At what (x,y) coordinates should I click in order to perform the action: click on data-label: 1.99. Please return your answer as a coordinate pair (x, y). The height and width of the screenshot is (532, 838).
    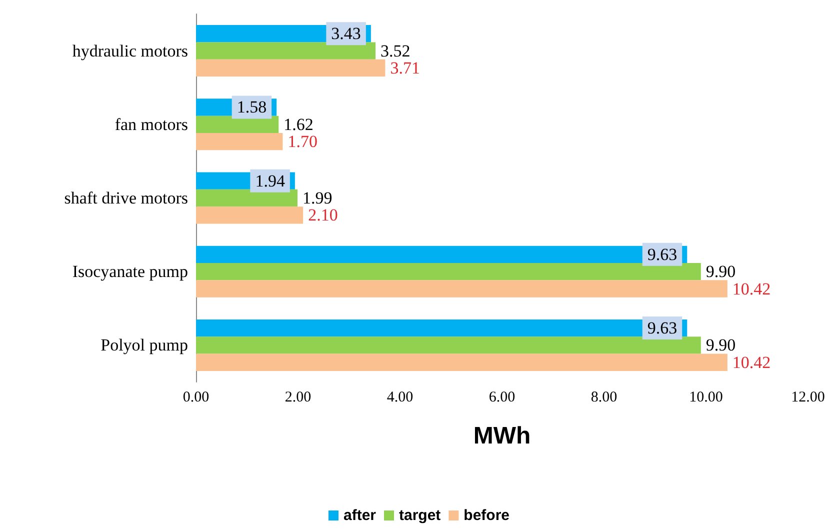
    Looking at the image, I should click on (317, 198).